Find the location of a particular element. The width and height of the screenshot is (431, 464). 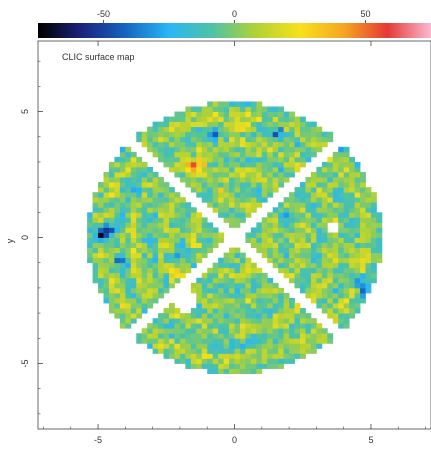

colorbar-tick-label: 50 is located at coordinates (365, 14).